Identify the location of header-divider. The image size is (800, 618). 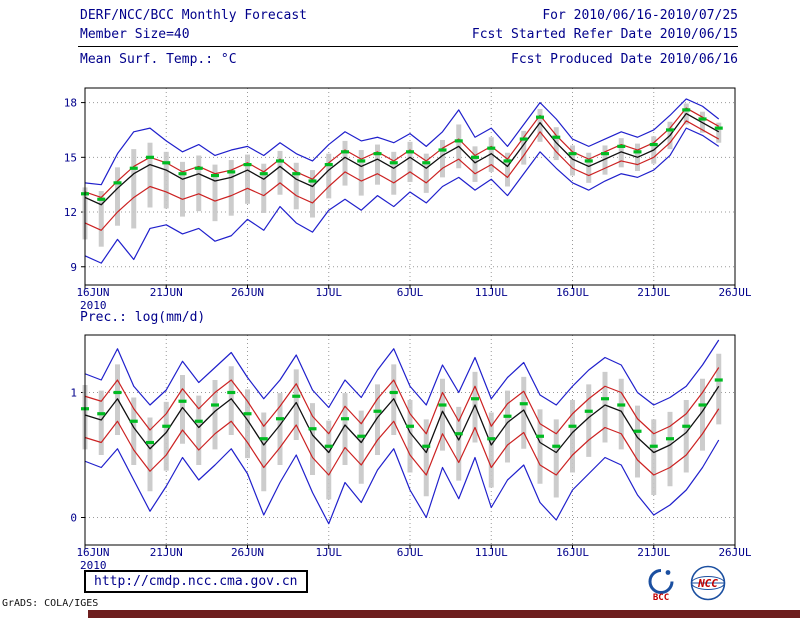
(408, 46).